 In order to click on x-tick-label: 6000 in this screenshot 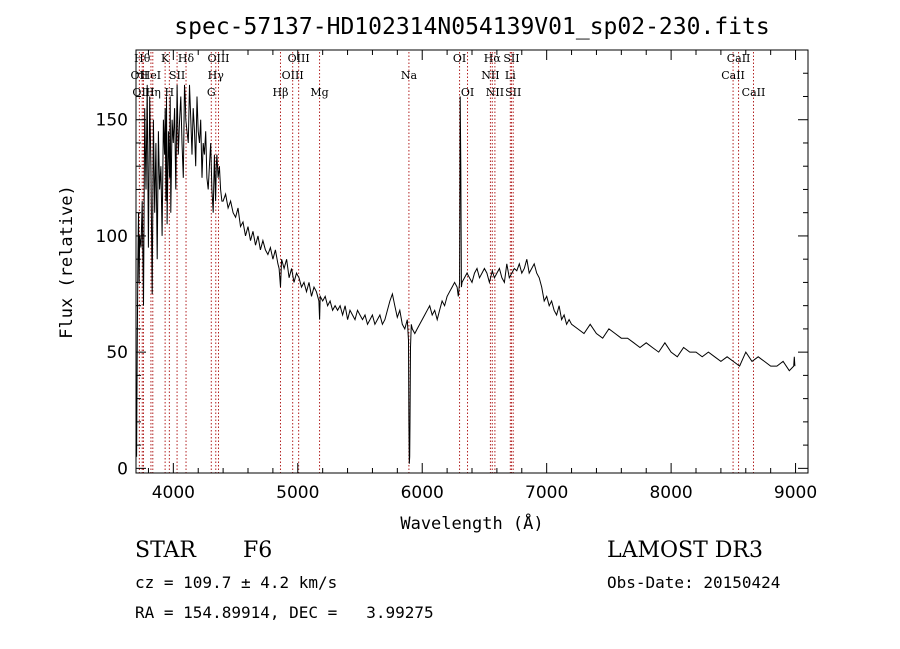, I will do `click(422, 493)`.